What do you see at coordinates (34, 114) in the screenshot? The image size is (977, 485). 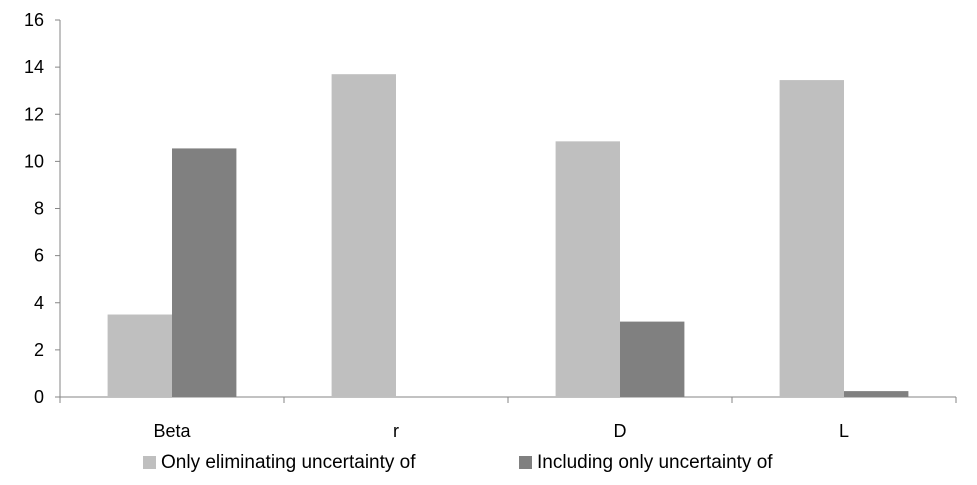 I see `y-tick-label: 12` at bounding box center [34, 114].